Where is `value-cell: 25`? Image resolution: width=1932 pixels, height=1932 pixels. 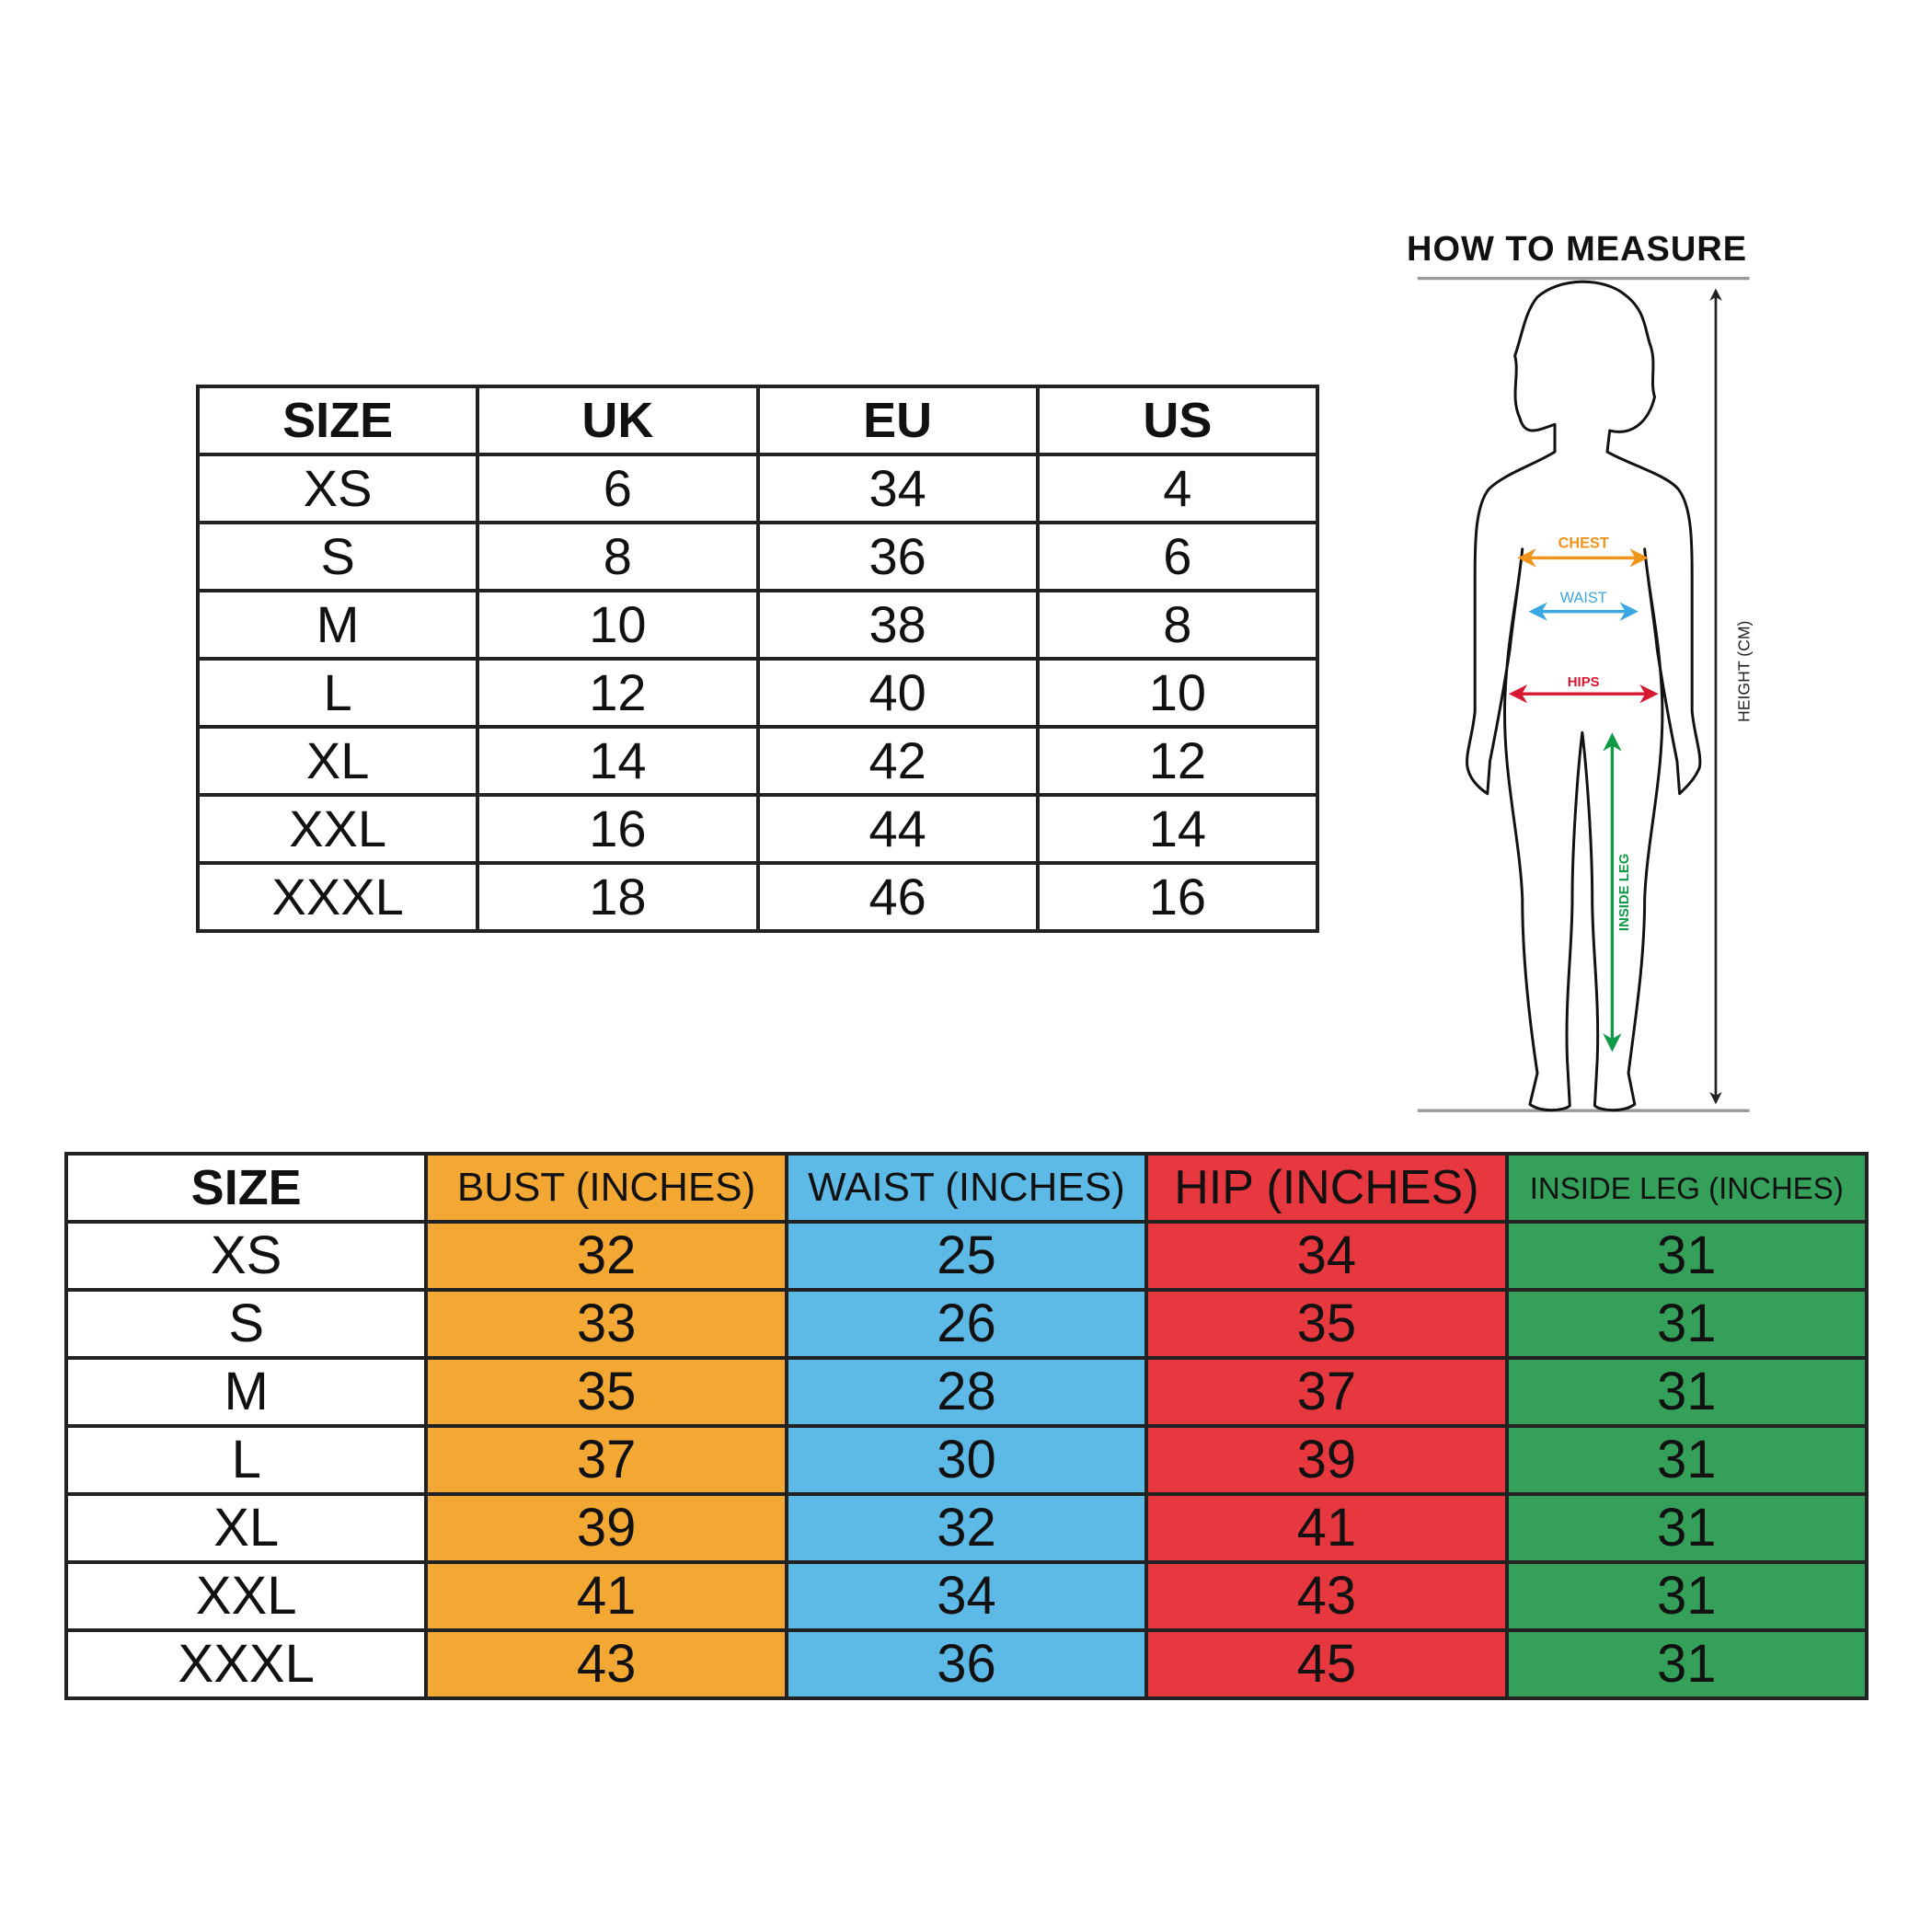
value-cell: 25 is located at coordinates (966, 1256).